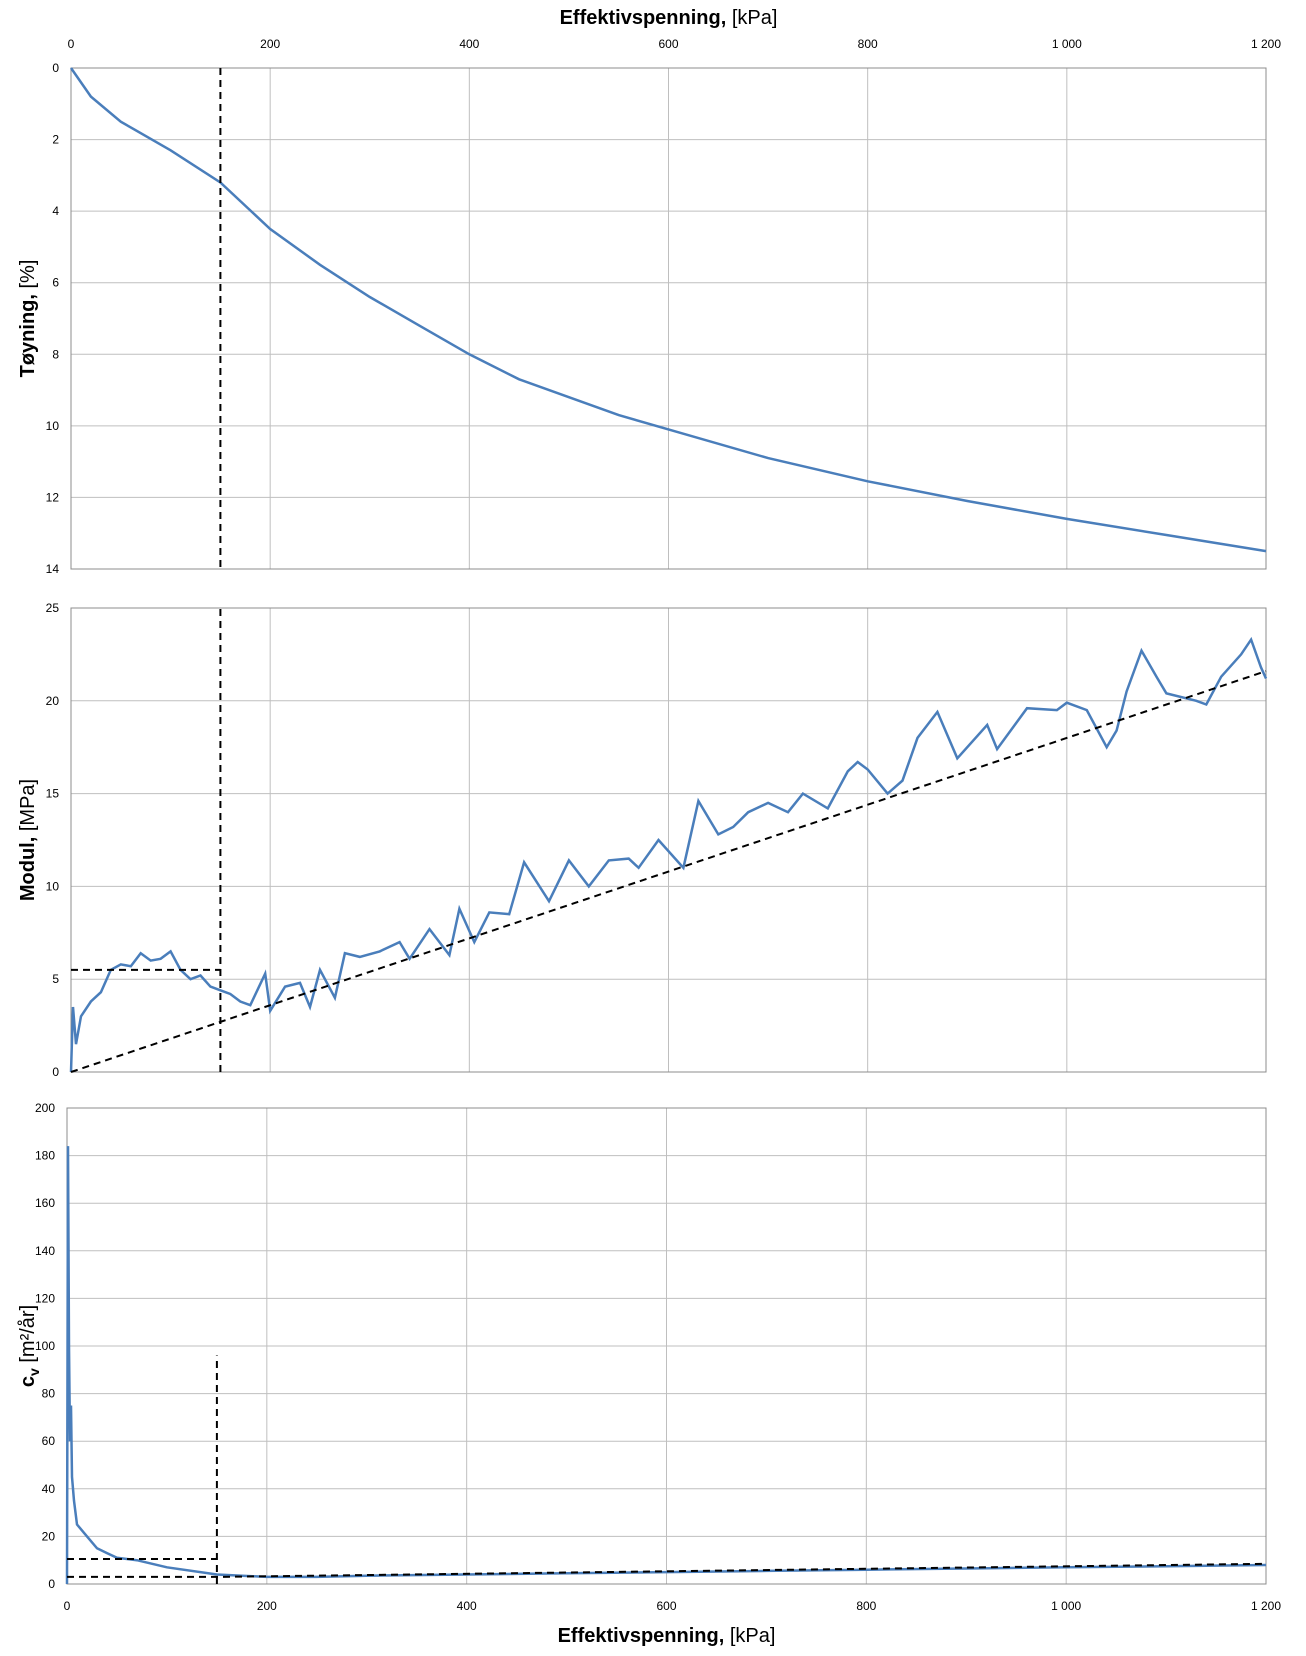 The height and width of the screenshot is (1656, 1306). What do you see at coordinates (45, 1346) in the screenshot?
I see `y-tick-label: 100` at bounding box center [45, 1346].